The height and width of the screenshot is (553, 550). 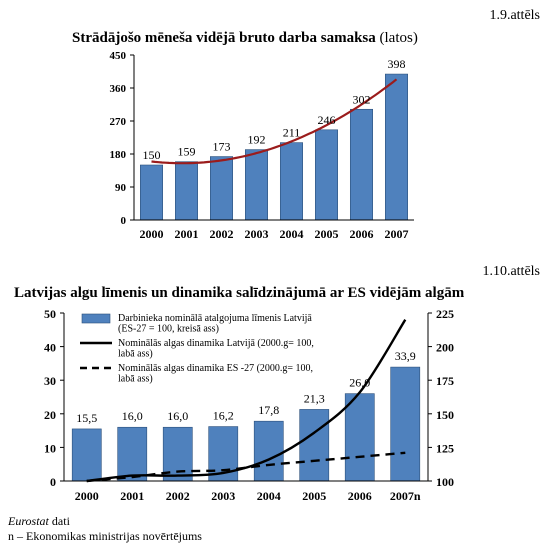 What do you see at coordinates (274, 121) in the screenshot?
I see `trend-line` at bounding box center [274, 121].